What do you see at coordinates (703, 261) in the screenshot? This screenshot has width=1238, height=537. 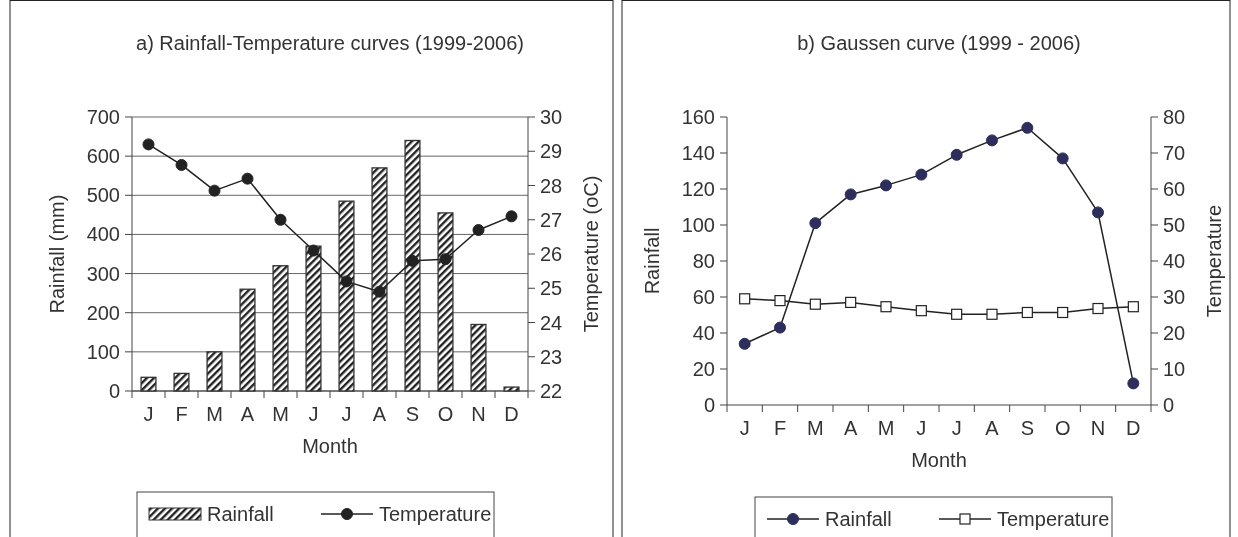 I see `y-tick-label: 80` at bounding box center [703, 261].